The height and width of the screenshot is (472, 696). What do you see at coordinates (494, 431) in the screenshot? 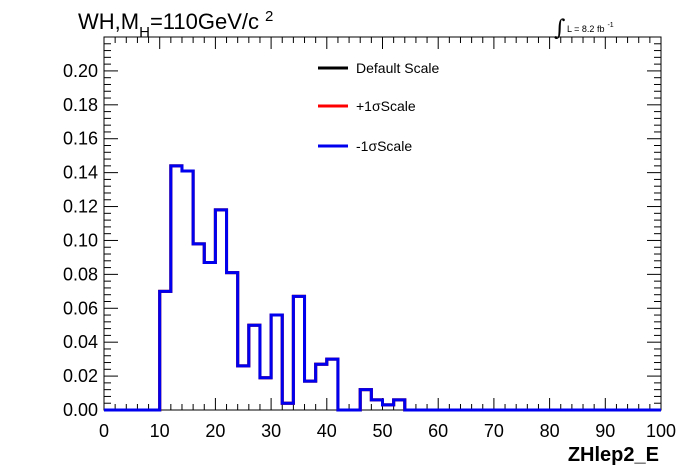
I see `x-tick-label: 70` at bounding box center [494, 431].